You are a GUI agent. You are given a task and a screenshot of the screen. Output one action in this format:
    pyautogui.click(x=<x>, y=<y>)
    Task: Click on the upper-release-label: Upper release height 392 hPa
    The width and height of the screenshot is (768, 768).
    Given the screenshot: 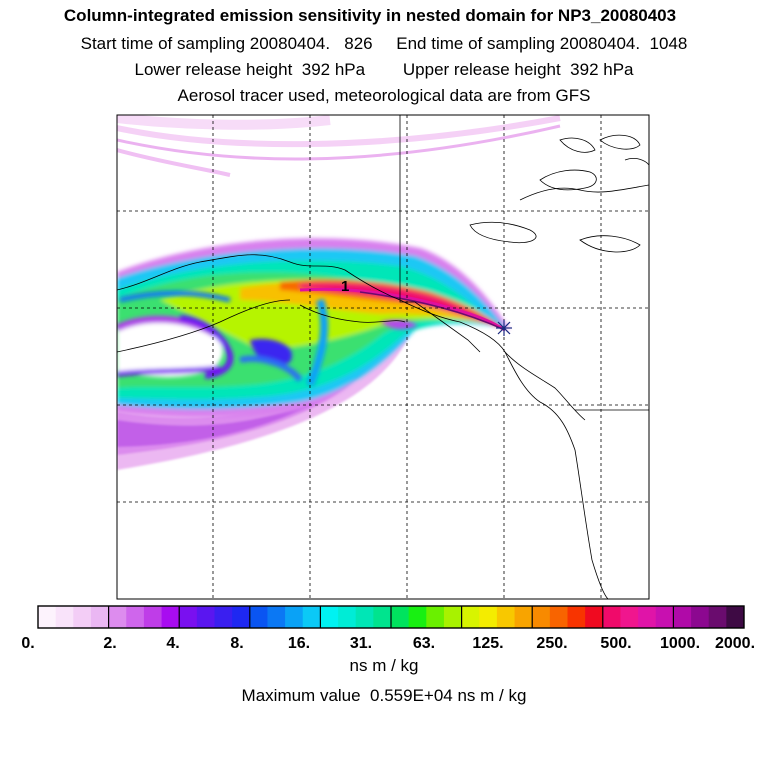 What is the action you would take?
    pyautogui.click(x=518, y=69)
    